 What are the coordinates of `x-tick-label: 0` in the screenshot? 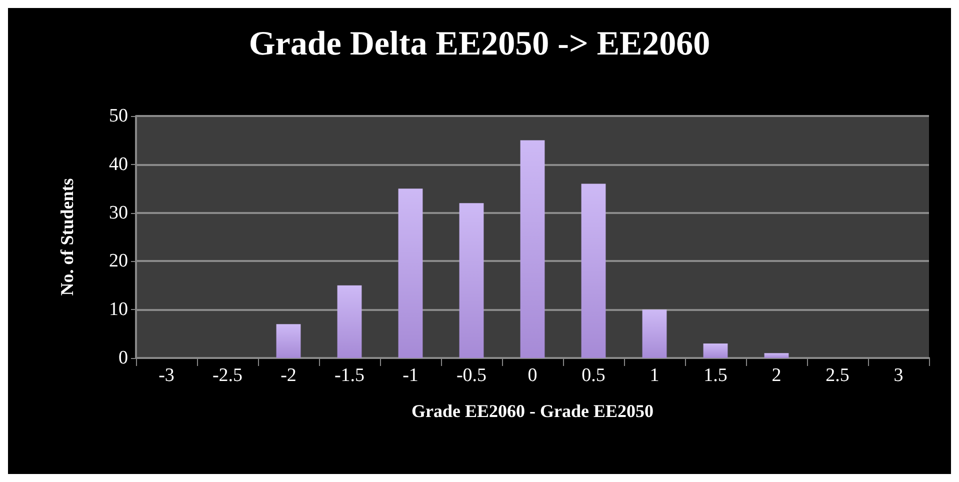 It's located at (533, 375).